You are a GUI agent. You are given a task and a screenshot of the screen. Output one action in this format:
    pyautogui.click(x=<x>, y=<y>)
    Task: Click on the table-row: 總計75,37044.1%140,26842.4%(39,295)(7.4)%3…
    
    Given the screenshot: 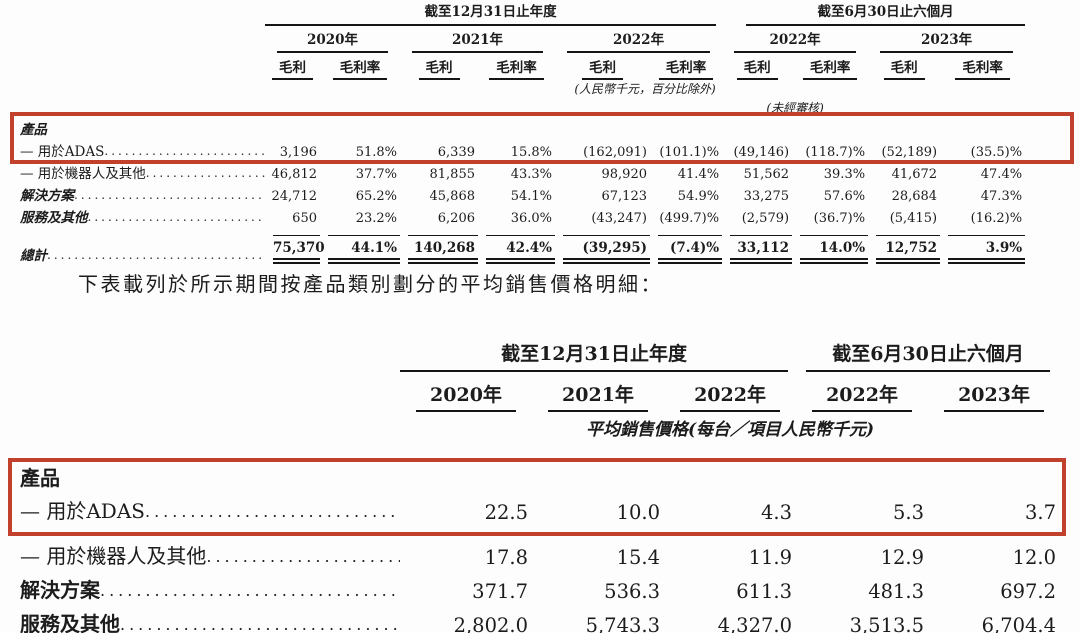 What is the action you would take?
    pyautogui.click(x=523, y=247)
    